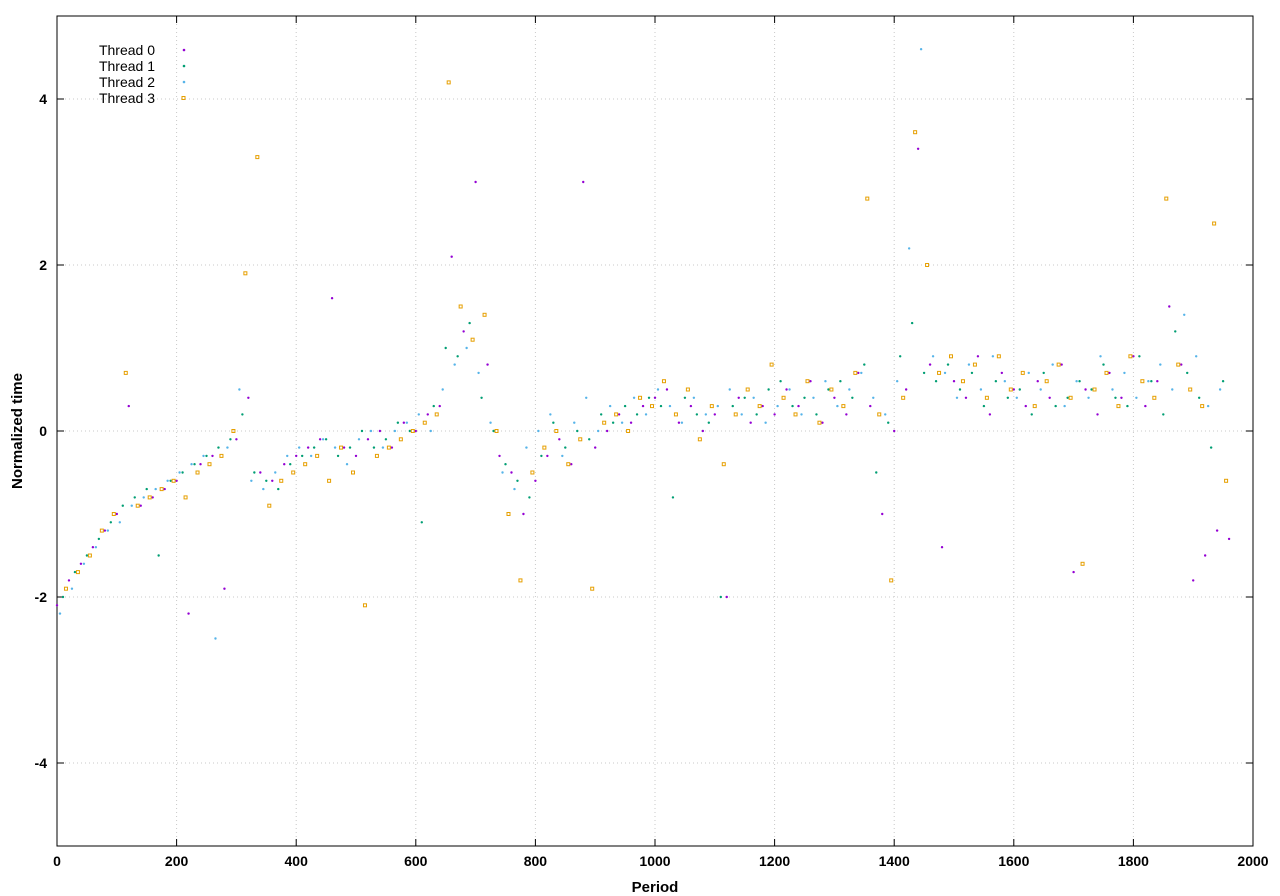 This screenshot has width=1280, height=896. What do you see at coordinates (43, 99) in the screenshot?
I see `y-tick-label: 4` at bounding box center [43, 99].